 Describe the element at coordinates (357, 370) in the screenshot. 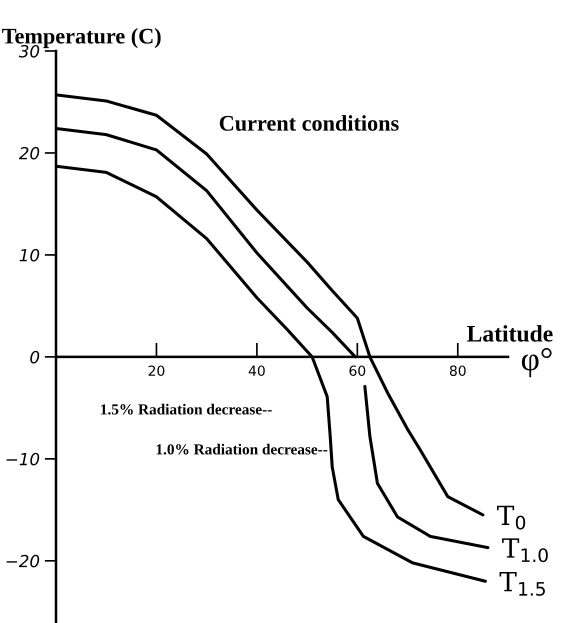

I see `x-tick-label: 60` at that location.